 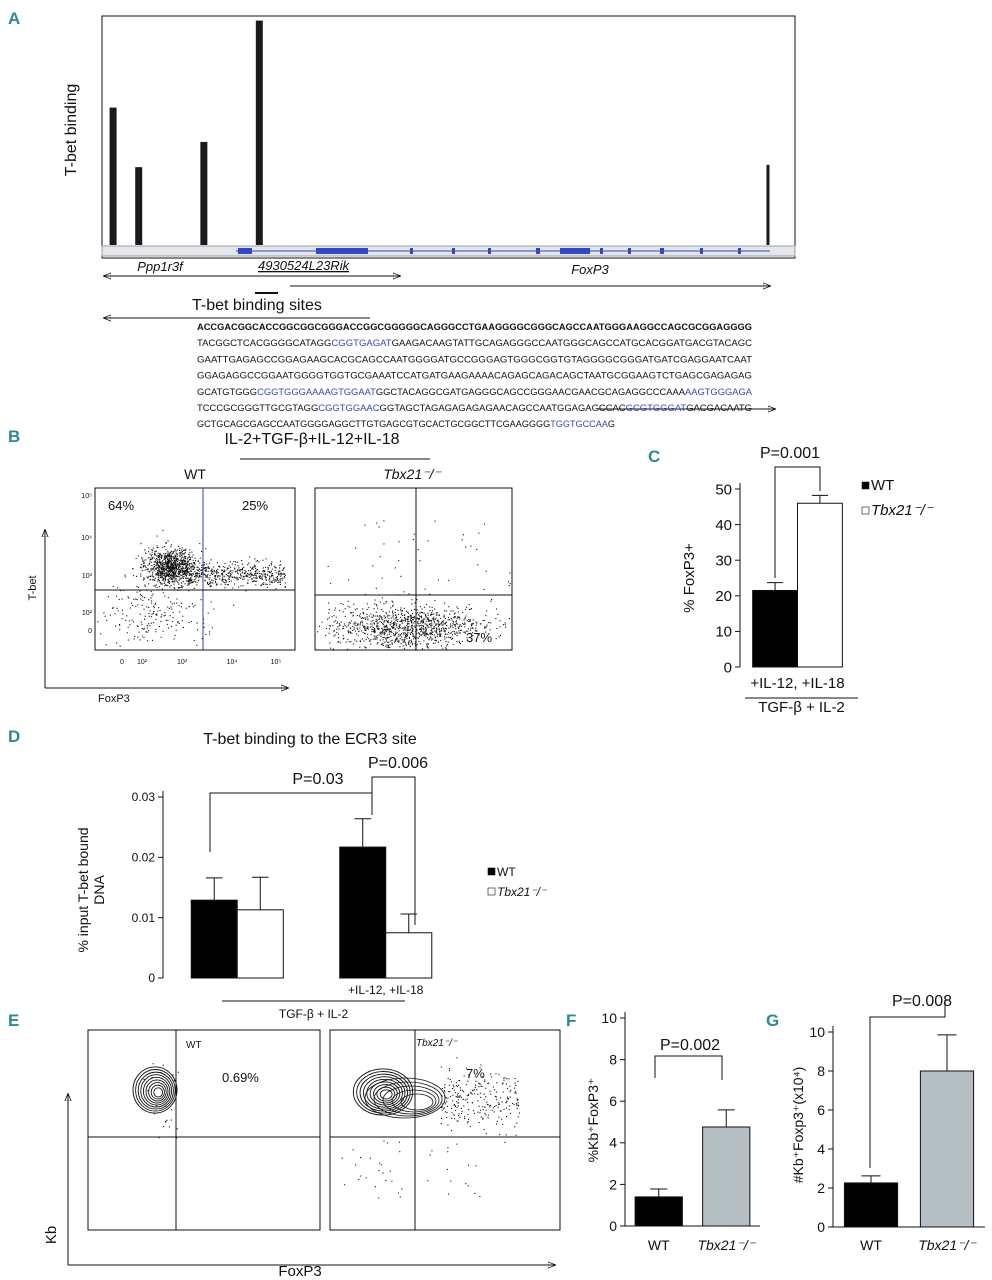 I want to click on contour, so click(x=383, y=1092).